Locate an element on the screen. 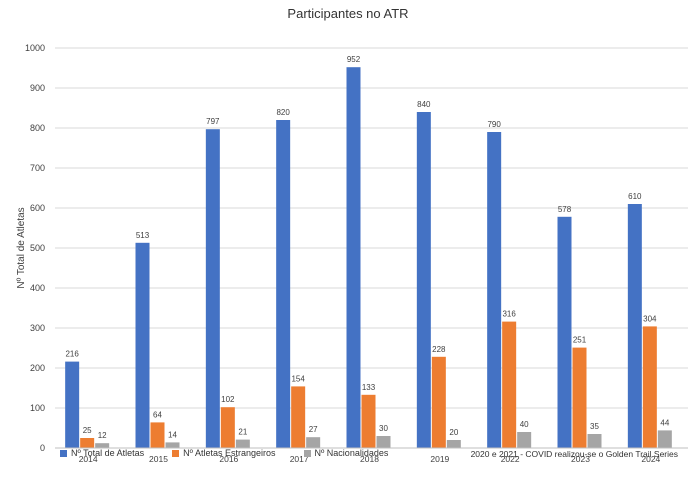 The height and width of the screenshot is (492, 696). data-label: 25 is located at coordinates (87, 430).